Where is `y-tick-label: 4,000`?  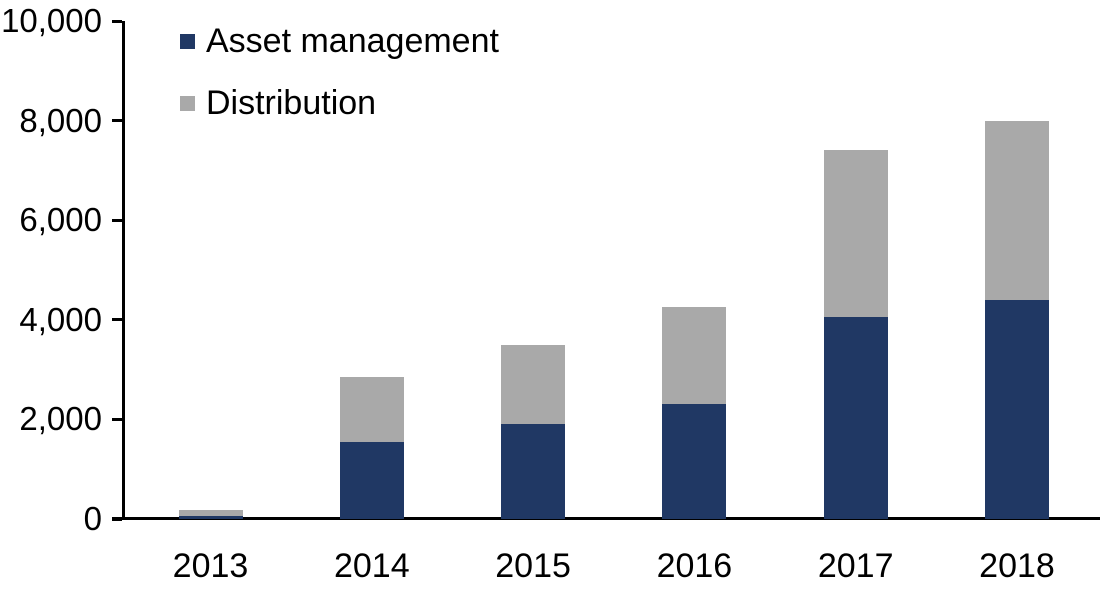
y-tick-label: 4,000 is located at coordinates (60, 319).